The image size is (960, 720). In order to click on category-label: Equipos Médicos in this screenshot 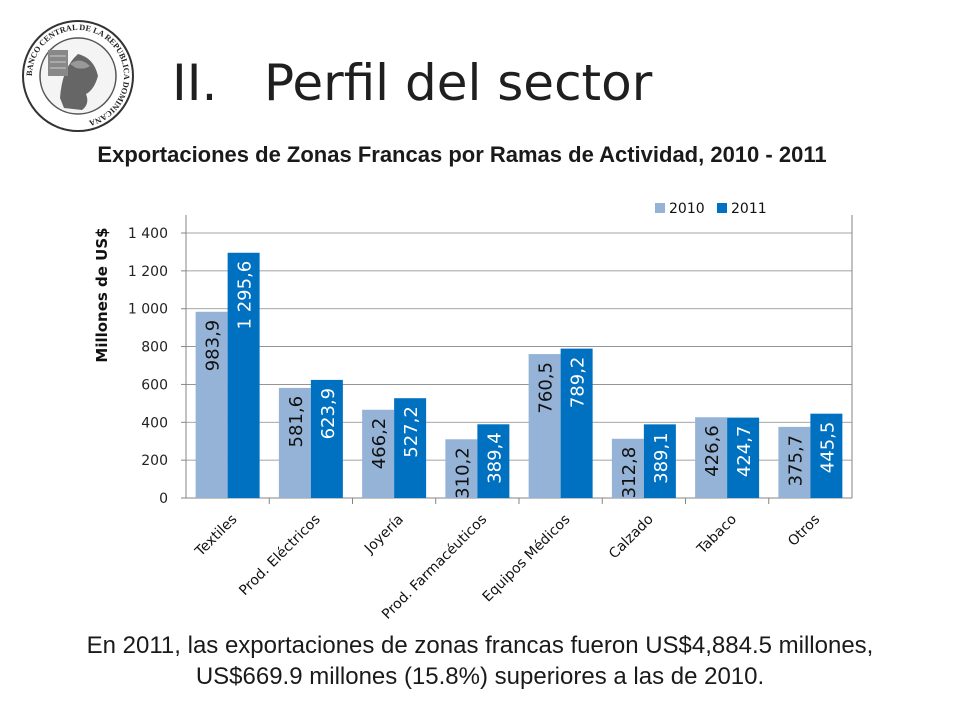, I will do `click(527, 559)`.